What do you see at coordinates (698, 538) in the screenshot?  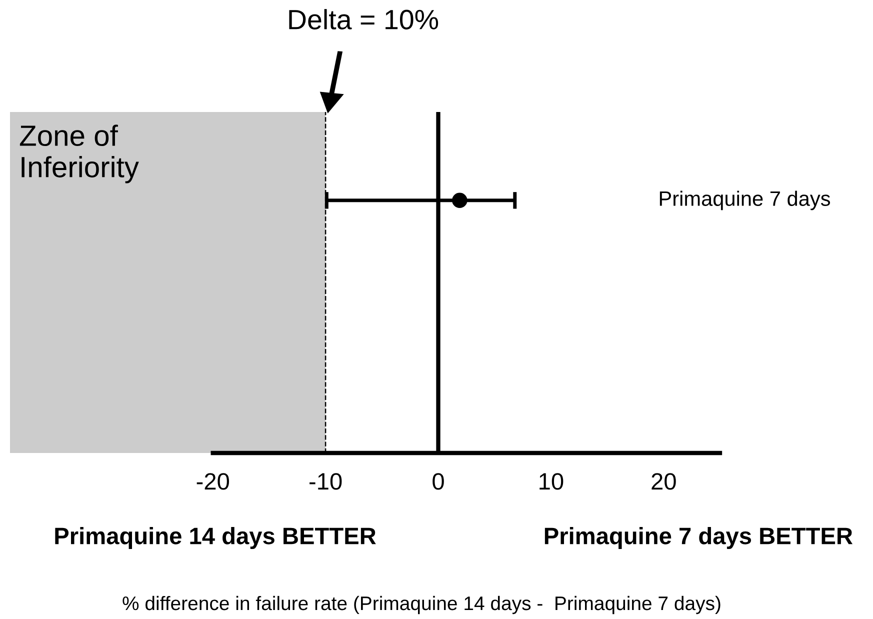 I see `text: Primaquine 7 days BETTER` at bounding box center [698, 538].